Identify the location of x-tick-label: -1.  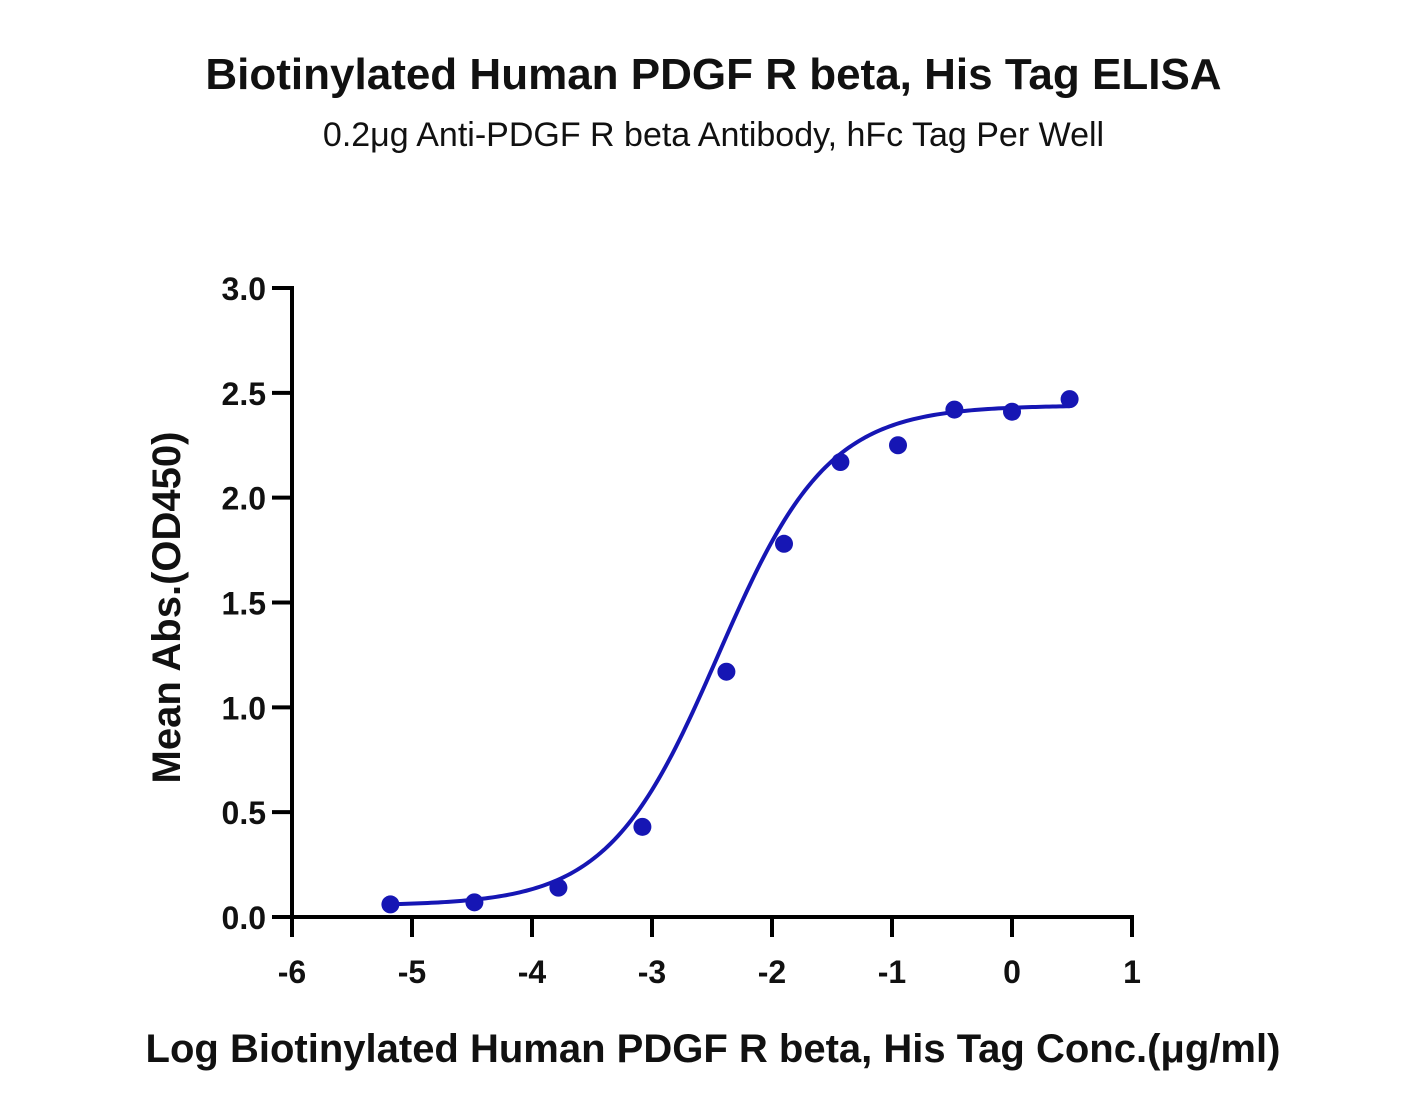
(892, 972).